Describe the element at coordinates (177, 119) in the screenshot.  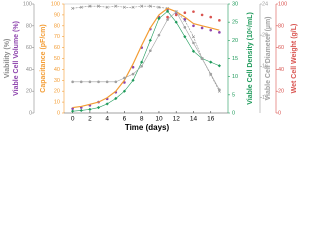
I see `x-tick-label: 12` at that location.